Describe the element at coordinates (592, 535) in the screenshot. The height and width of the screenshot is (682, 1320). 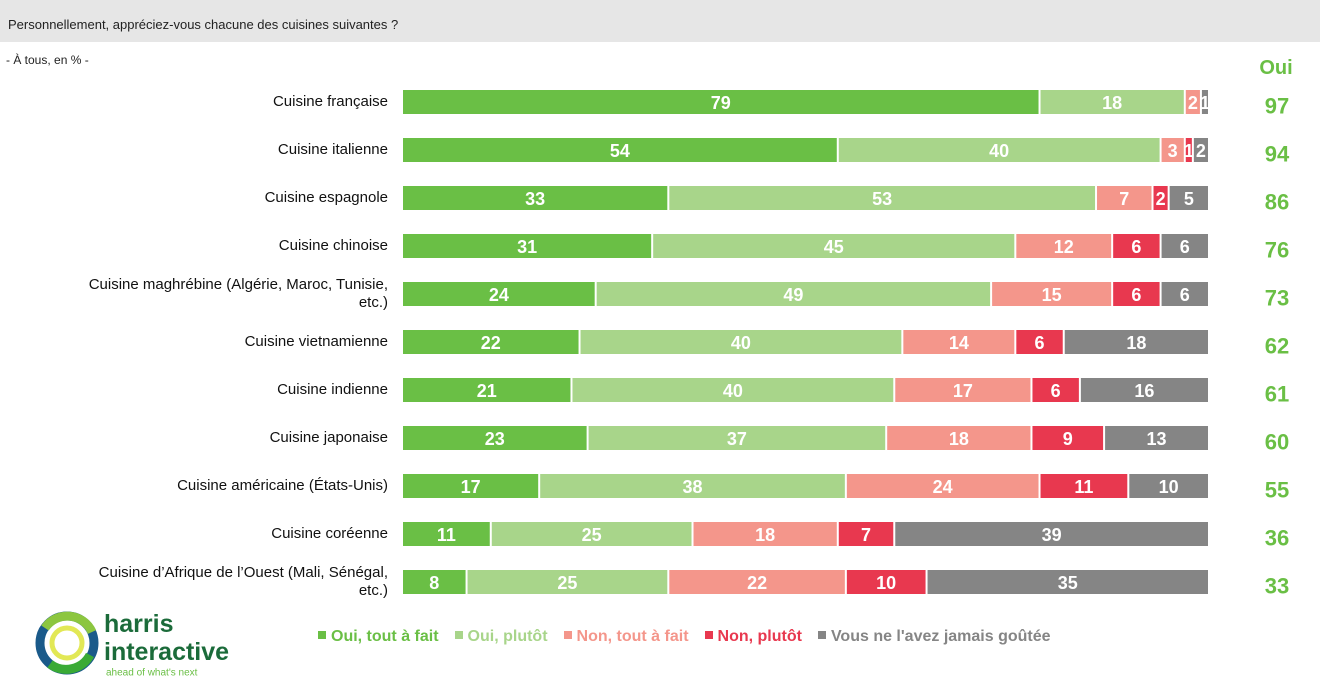
I see `data-label: 25` at that location.